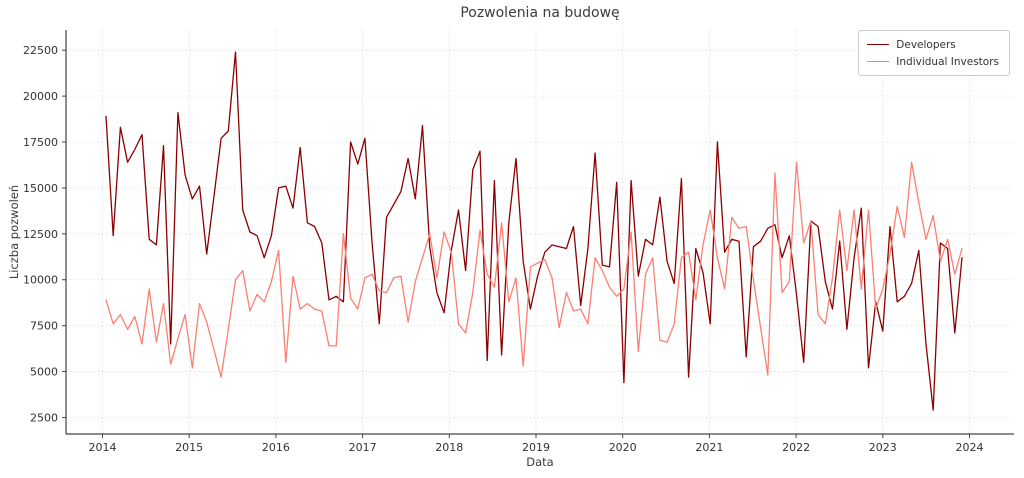 The height and width of the screenshot is (478, 1024). I want to click on chart-title: Pozwolenia na budowę, so click(540, 13).